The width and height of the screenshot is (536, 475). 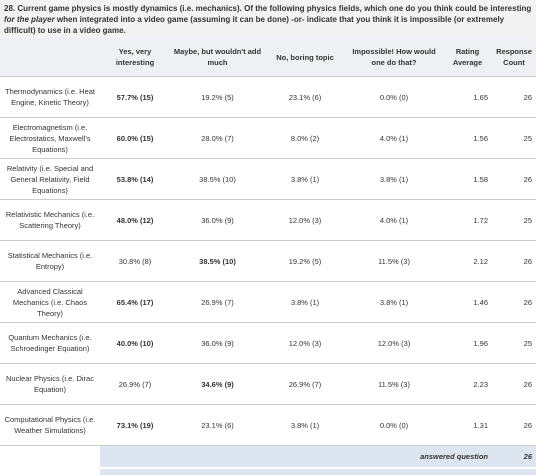 I want to click on cell: 1.72, so click(x=467, y=220).